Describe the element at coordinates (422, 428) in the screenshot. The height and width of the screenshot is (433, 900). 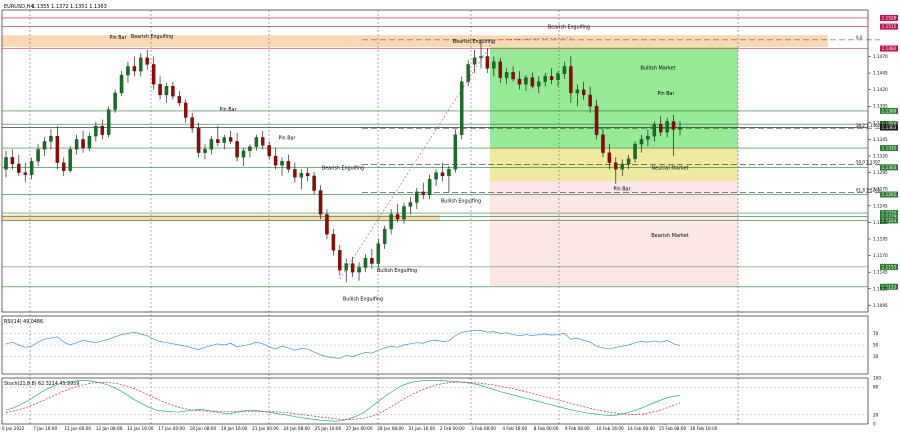
I see `xtick-label-13: 31 Jan 16:00` at that location.